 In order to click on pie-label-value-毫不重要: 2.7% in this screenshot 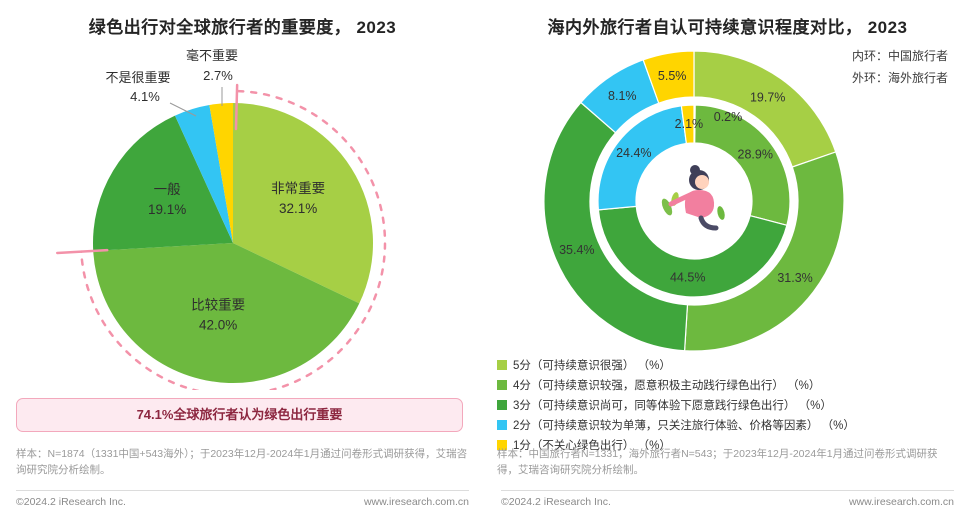, I will do `click(218, 75)`.